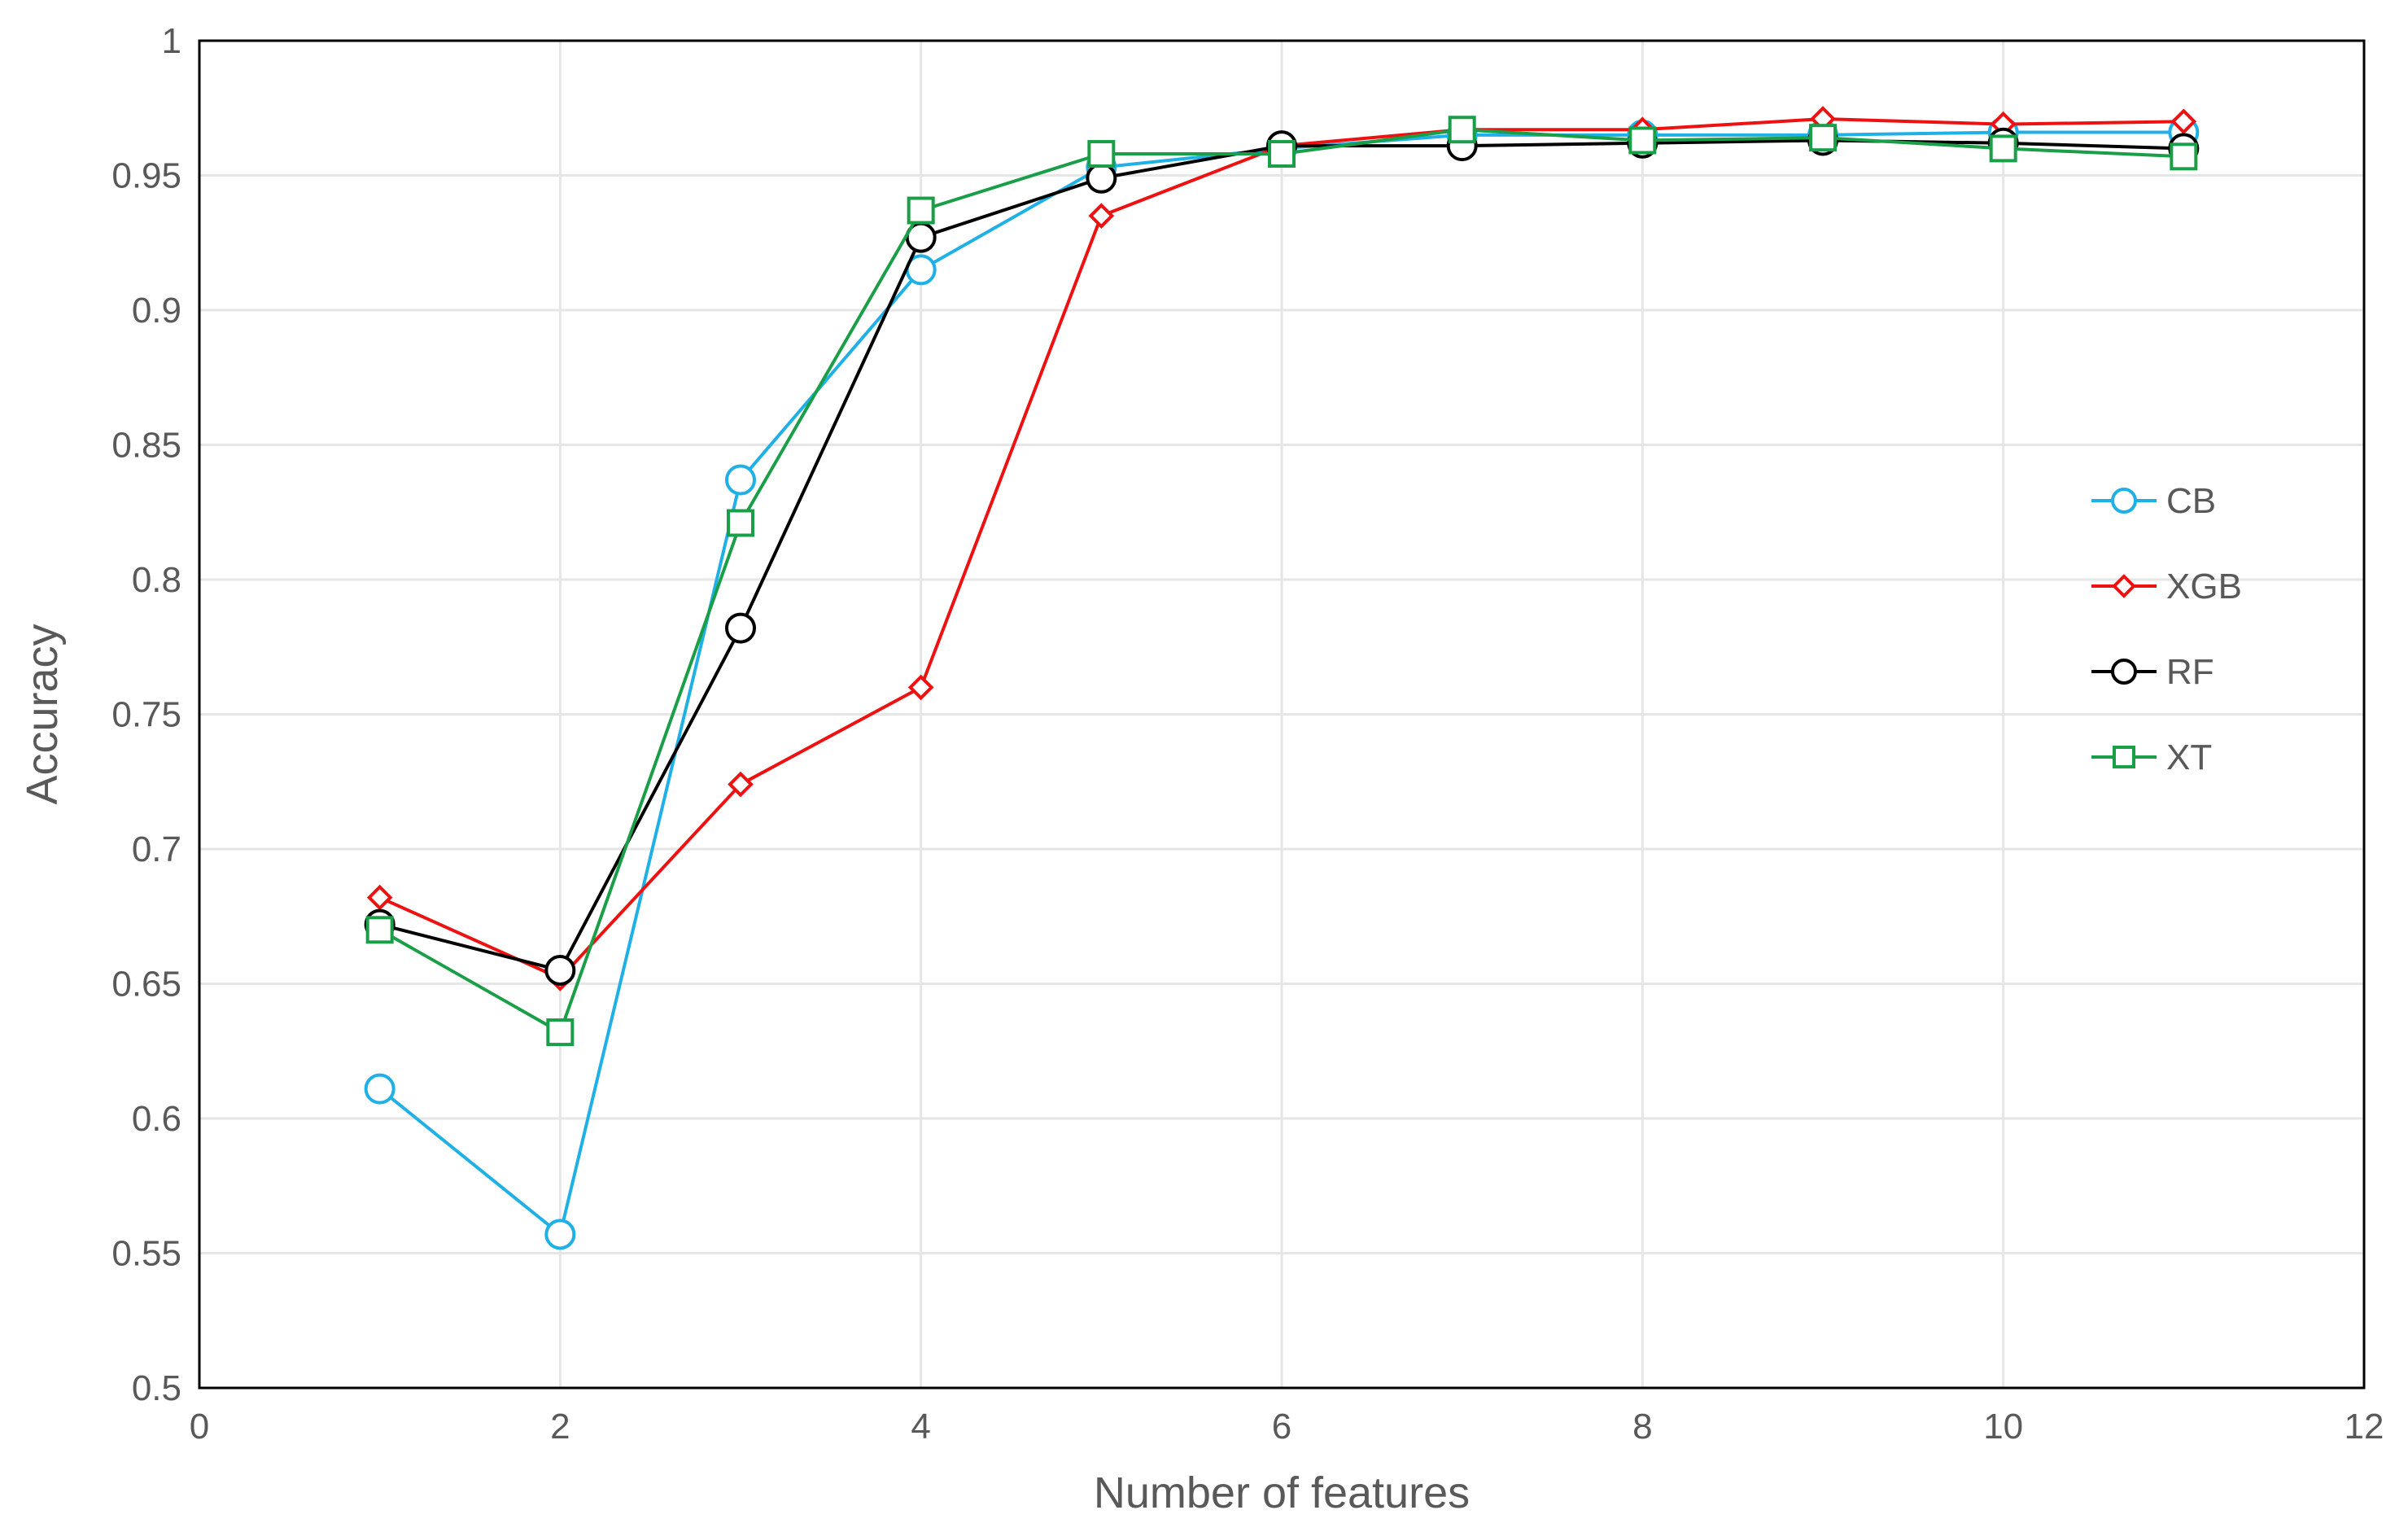 The width and height of the screenshot is (2408, 1532). What do you see at coordinates (2152, 672) in the screenshot?
I see `legend-item-rf: RF` at bounding box center [2152, 672].